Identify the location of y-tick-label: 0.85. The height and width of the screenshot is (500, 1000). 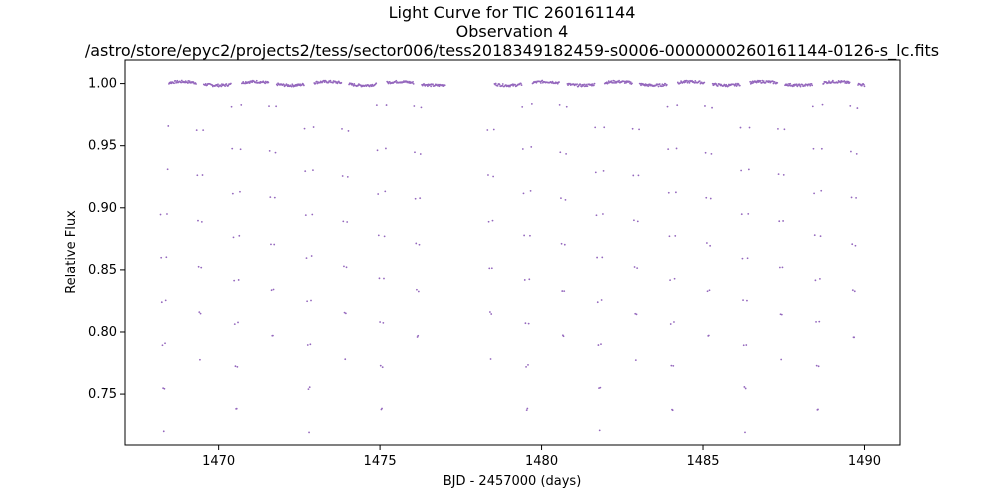
(102, 270).